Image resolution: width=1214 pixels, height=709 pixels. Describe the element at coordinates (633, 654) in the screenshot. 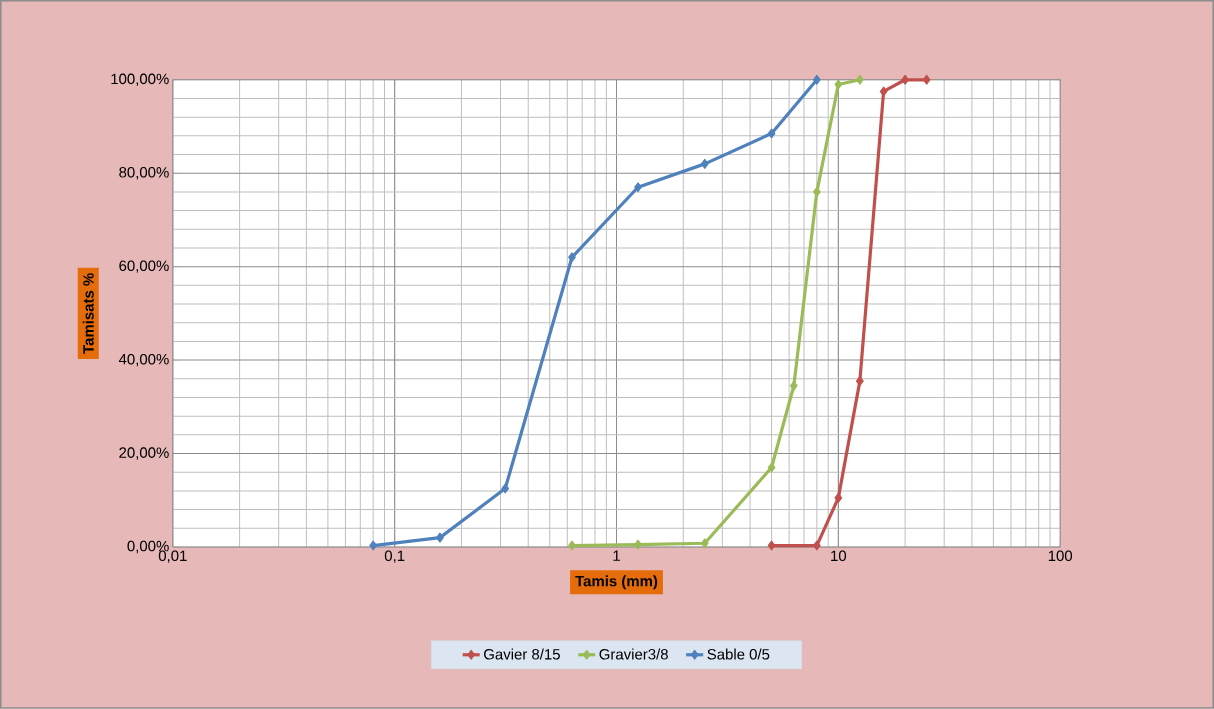

I see `legend-label: Gravier3/8` at that location.